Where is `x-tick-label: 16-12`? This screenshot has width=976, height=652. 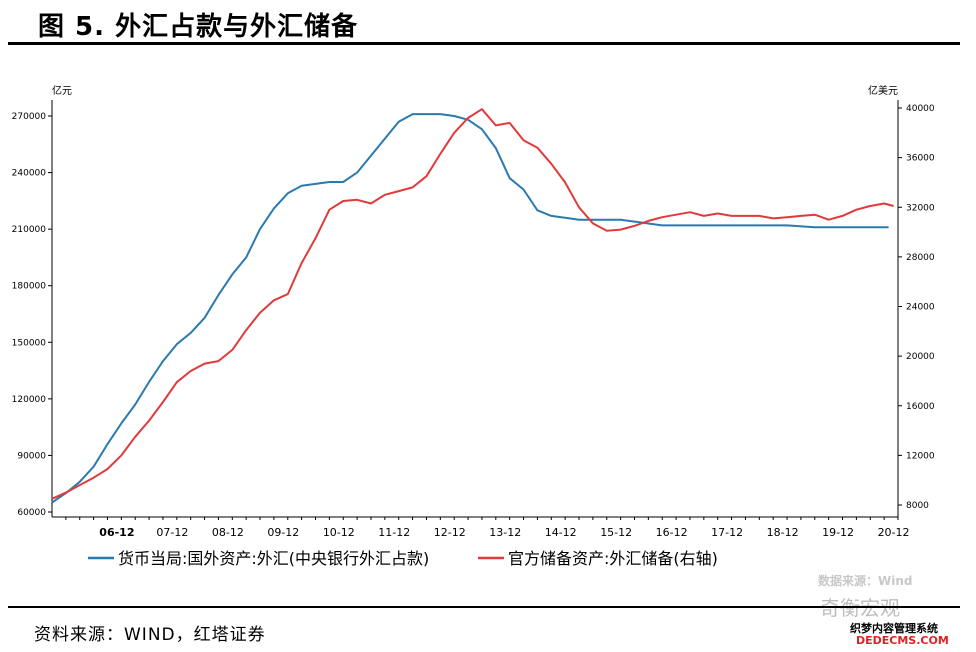
x-tick-label: 16-12 is located at coordinates (672, 532).